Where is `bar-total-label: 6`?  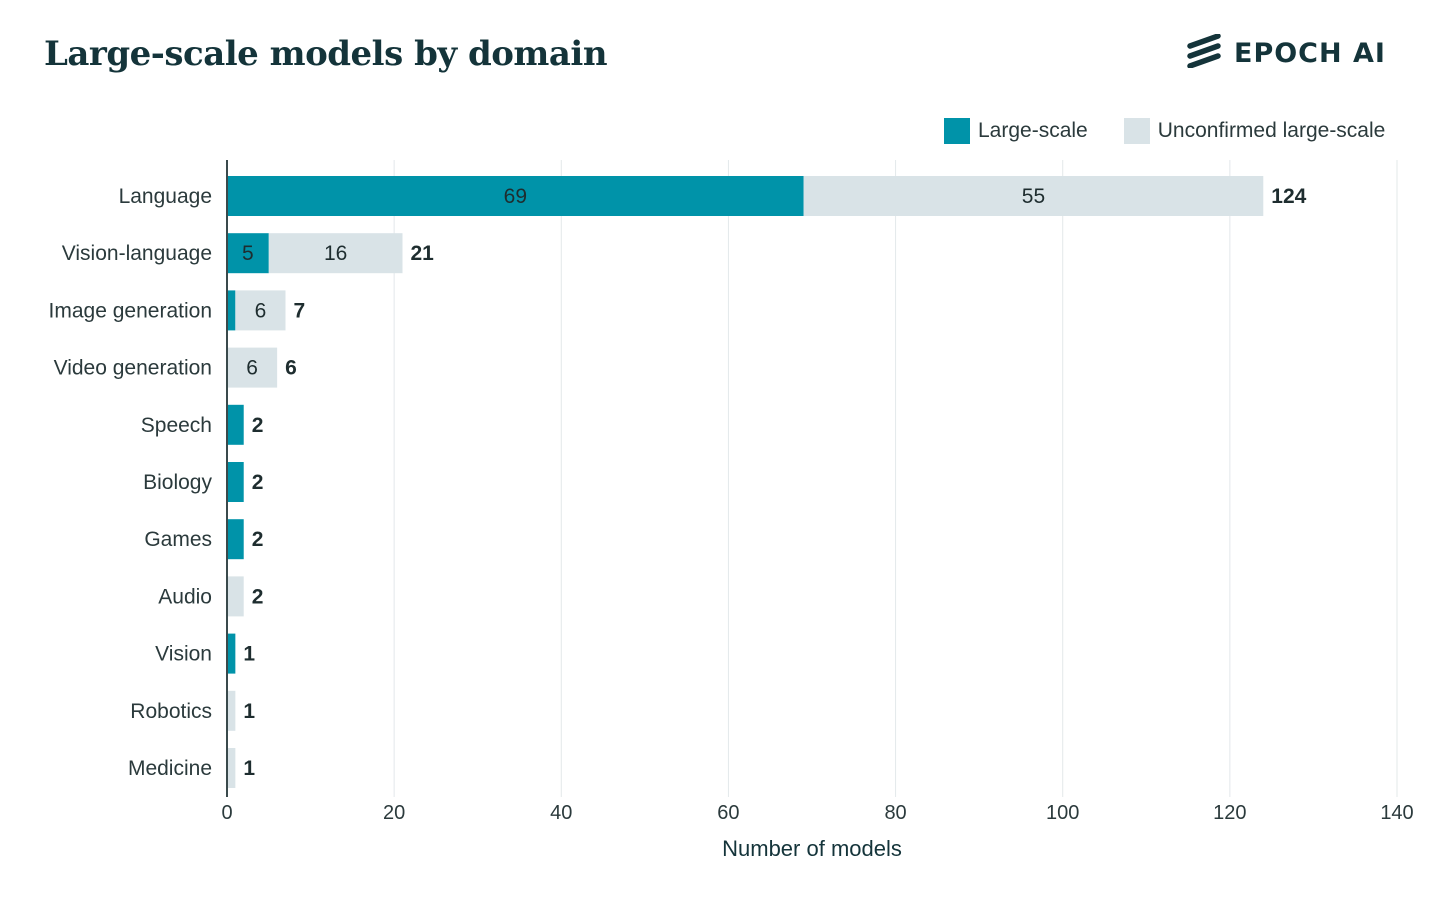 bar-total-label: 6 is located at coordinates (291, 368).